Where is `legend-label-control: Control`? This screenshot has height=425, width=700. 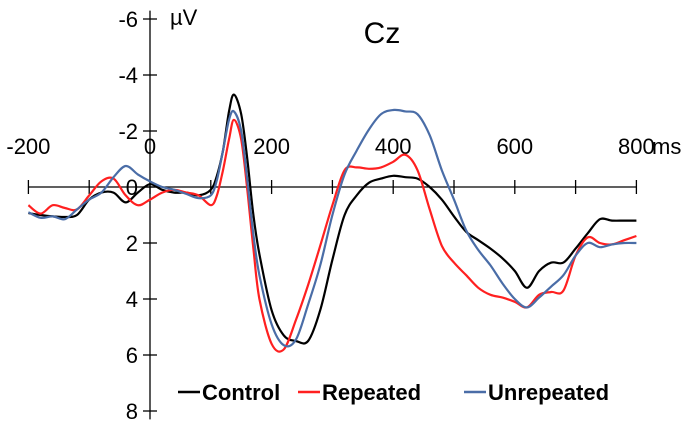 legend-label-control: Control is located at coordinates (241, 392).